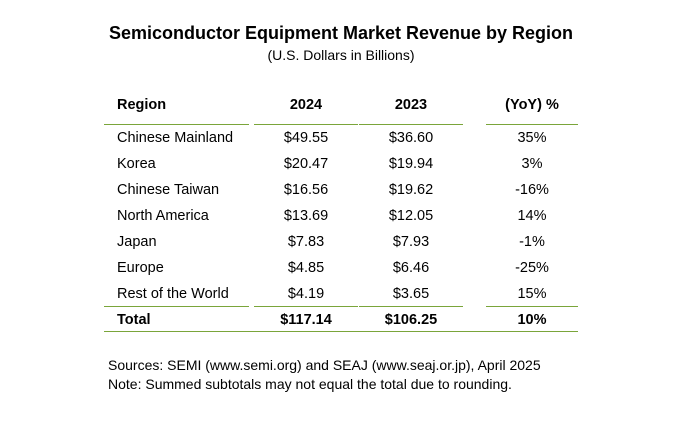  I want to click on header-rule-region, so click(176, 124).